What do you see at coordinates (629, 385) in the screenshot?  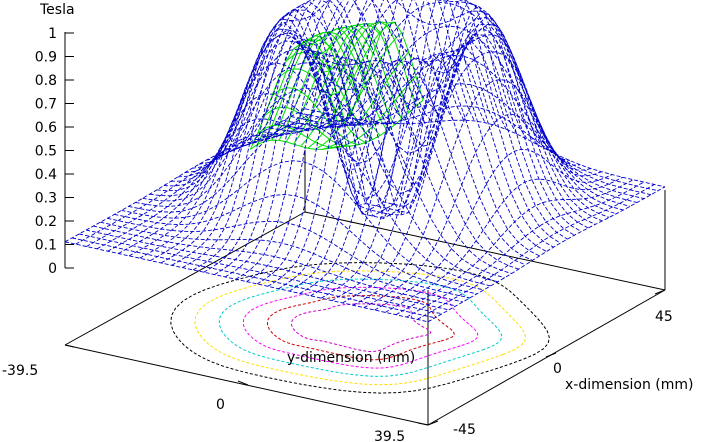 I see `x-axis-label: x-dimension (mm)` at bounding box center [629, 385].